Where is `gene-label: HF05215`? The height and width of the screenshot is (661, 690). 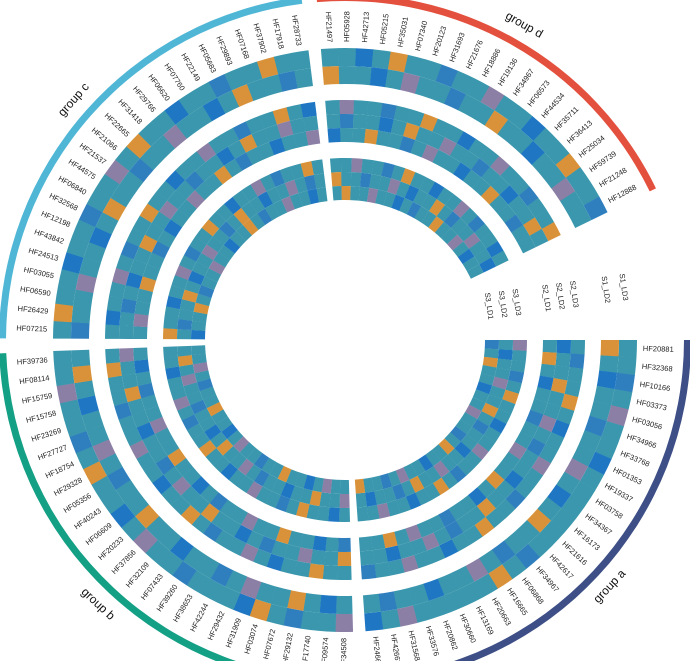
gene-label: HF05215 is located at coordinates (384, 29).